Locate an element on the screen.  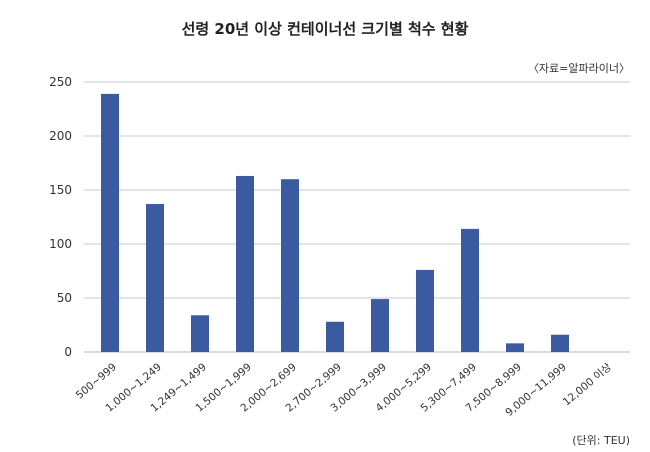
y-tick-label: 100 is located at coordinates (60, 244).